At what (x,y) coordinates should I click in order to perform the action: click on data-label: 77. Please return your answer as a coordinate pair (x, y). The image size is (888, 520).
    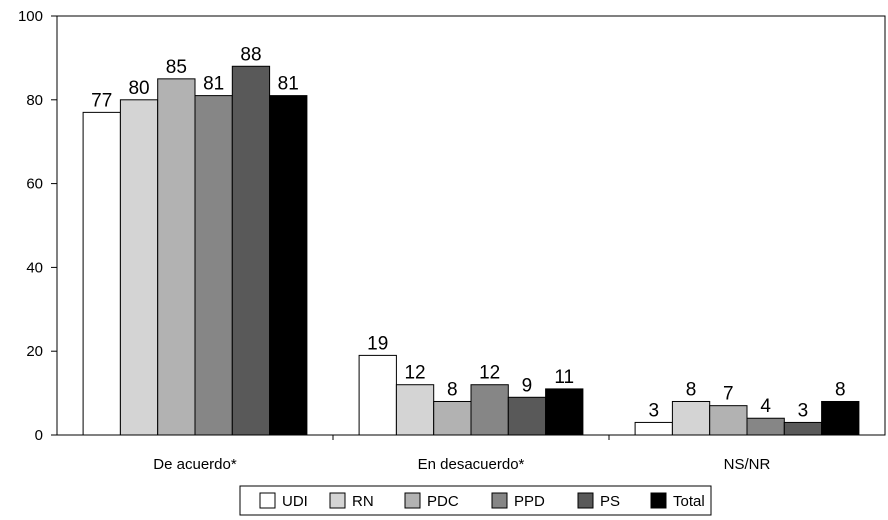
    Looking at the image, I should click on (101, 100).